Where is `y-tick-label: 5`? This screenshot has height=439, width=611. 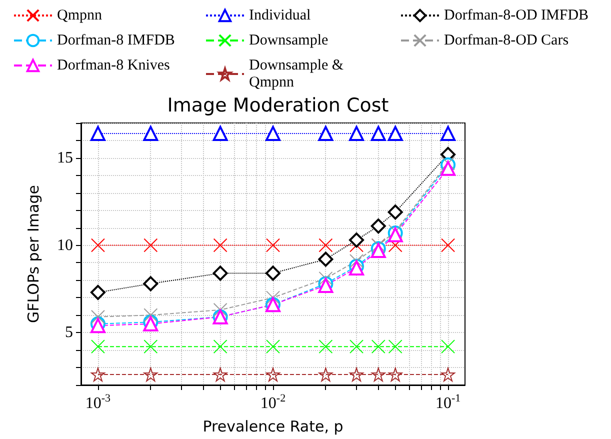
y-tick-label: 5 is located at coordinates (69, 333).